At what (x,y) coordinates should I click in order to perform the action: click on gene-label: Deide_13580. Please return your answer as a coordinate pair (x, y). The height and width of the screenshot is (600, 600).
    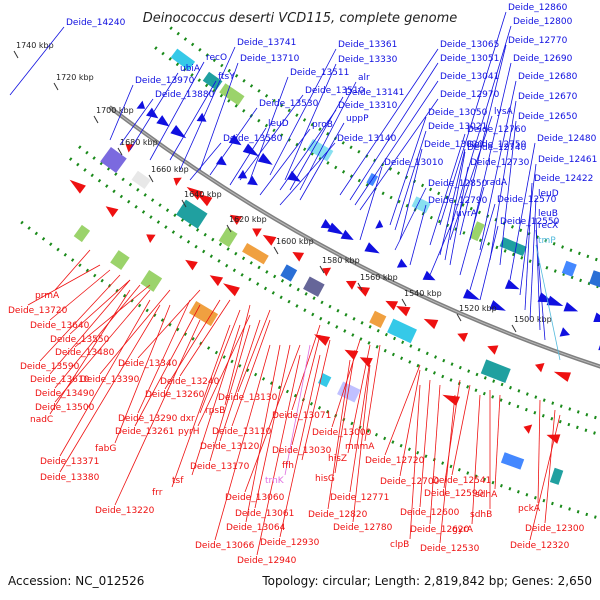
    Looking at the image, I should click on (253, 139).